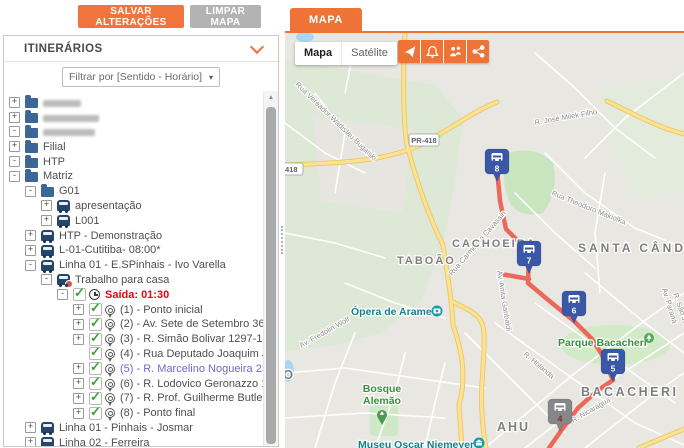 This screenshot has width=684, height=448. What do you see at coordinates (289, 374) in the screenshot?
I see `svg-text: O` at bounding box center [289, 374].